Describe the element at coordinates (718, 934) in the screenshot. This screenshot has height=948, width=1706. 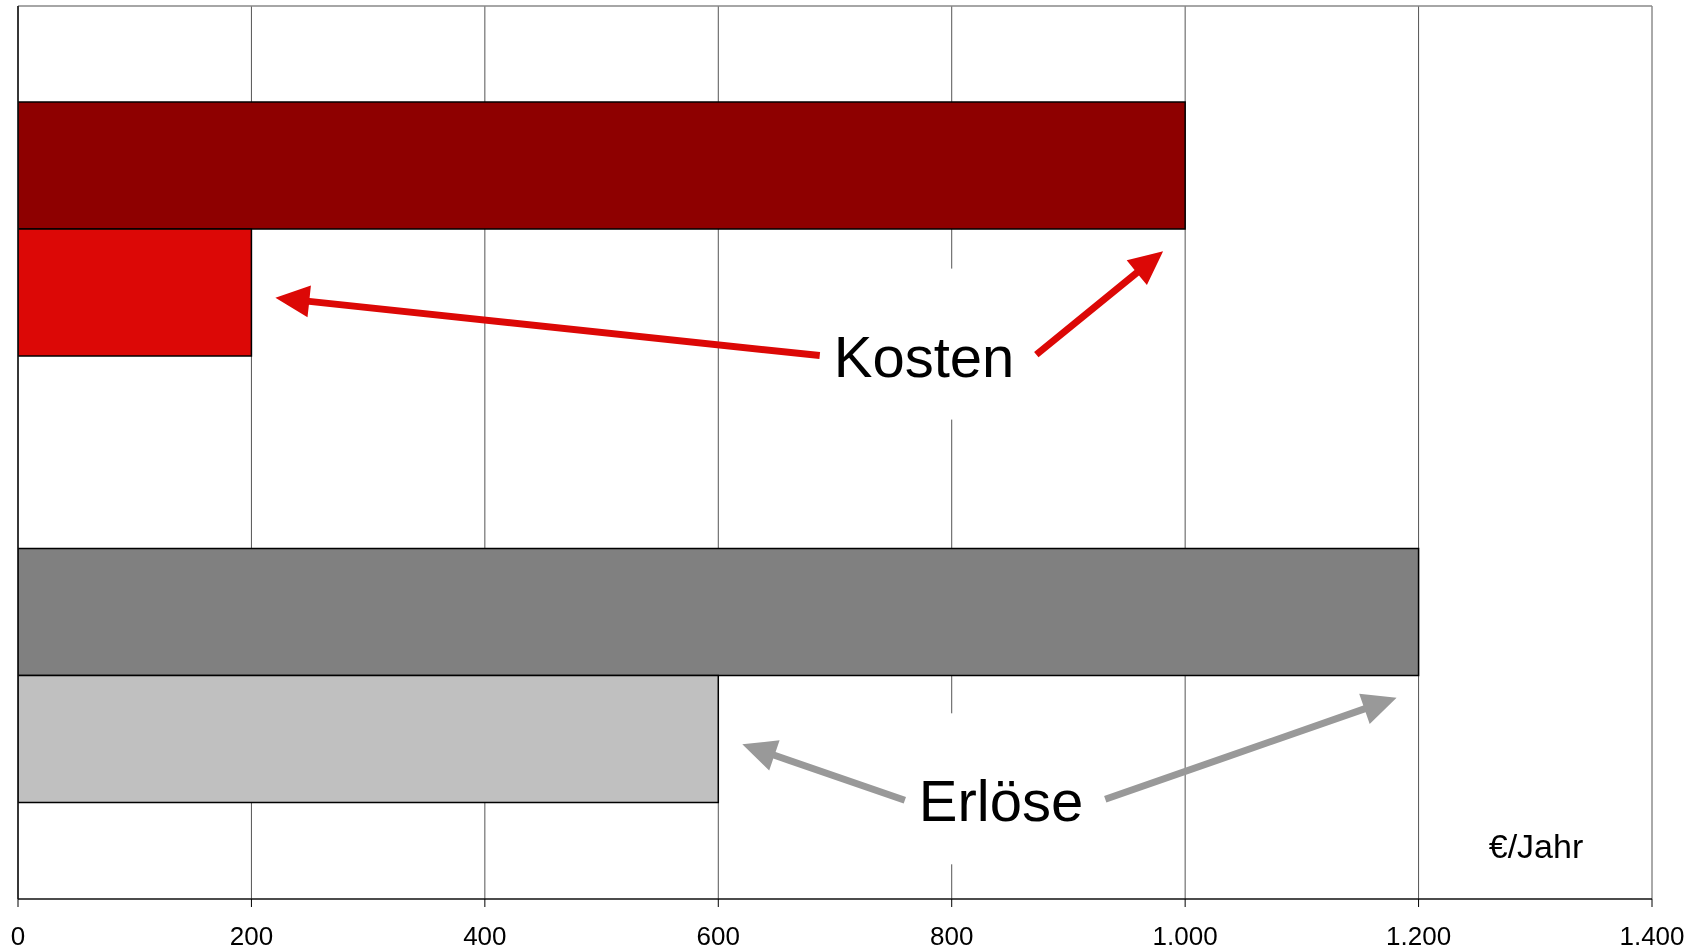
I see `x-tick-label: 600` at that location.